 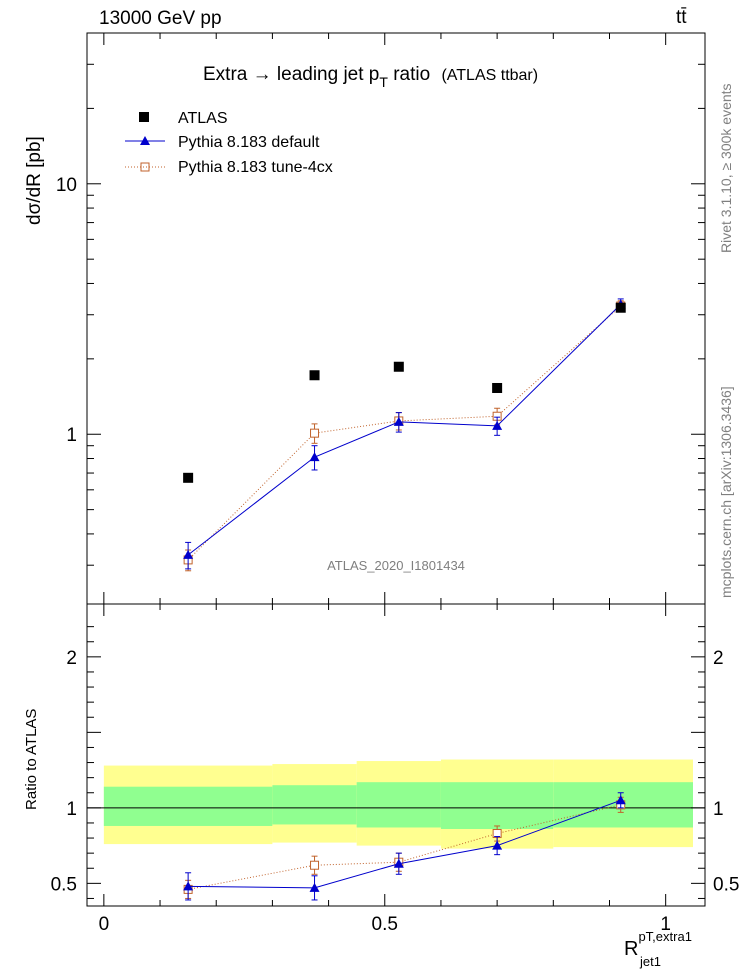 I want to click on legend-label-tune: Pythia 8.183 tune-4cx, so click(x=255, y=167).